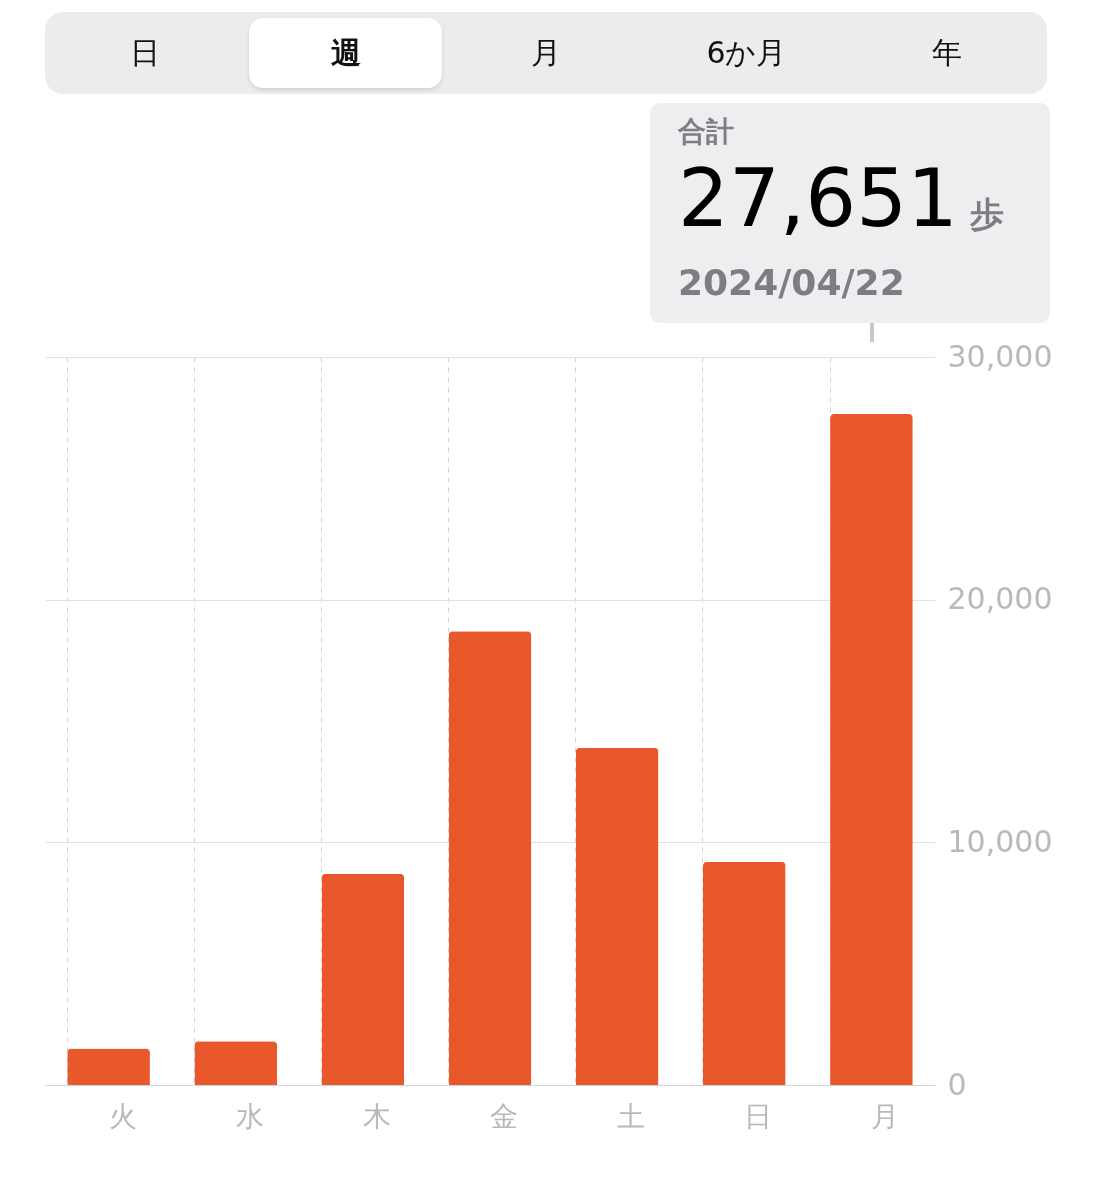 The image size is (1096, 1200). I want to click on text: 月, so click(546, 53).